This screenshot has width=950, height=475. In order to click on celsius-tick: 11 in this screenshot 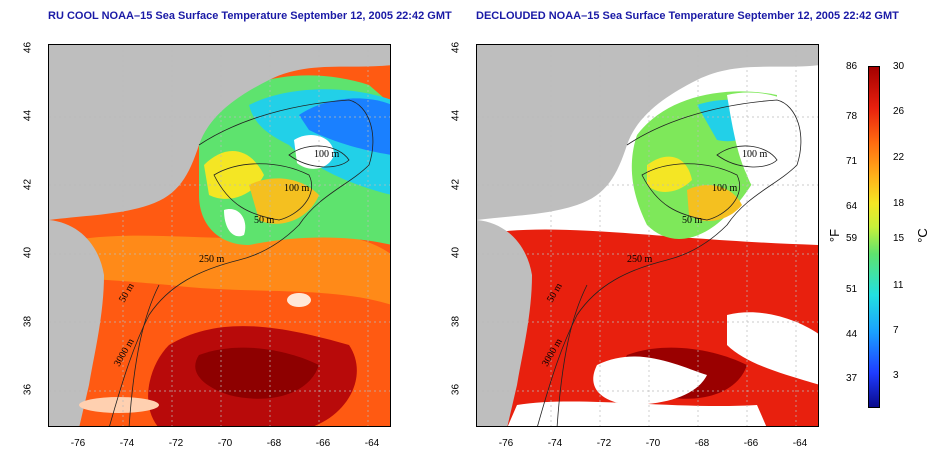, I will do `click(898, 285)`.